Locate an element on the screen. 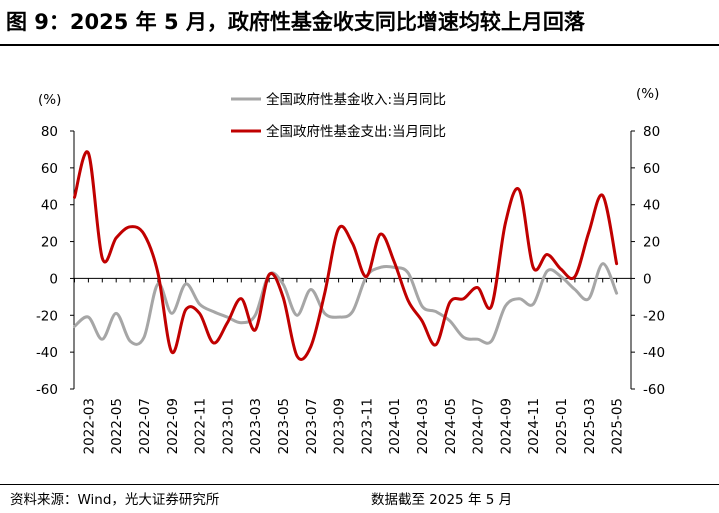 The width and height of the screenshot is (719, 513). x-tick-label: 2025-05 is located at coordinates (618, 426).